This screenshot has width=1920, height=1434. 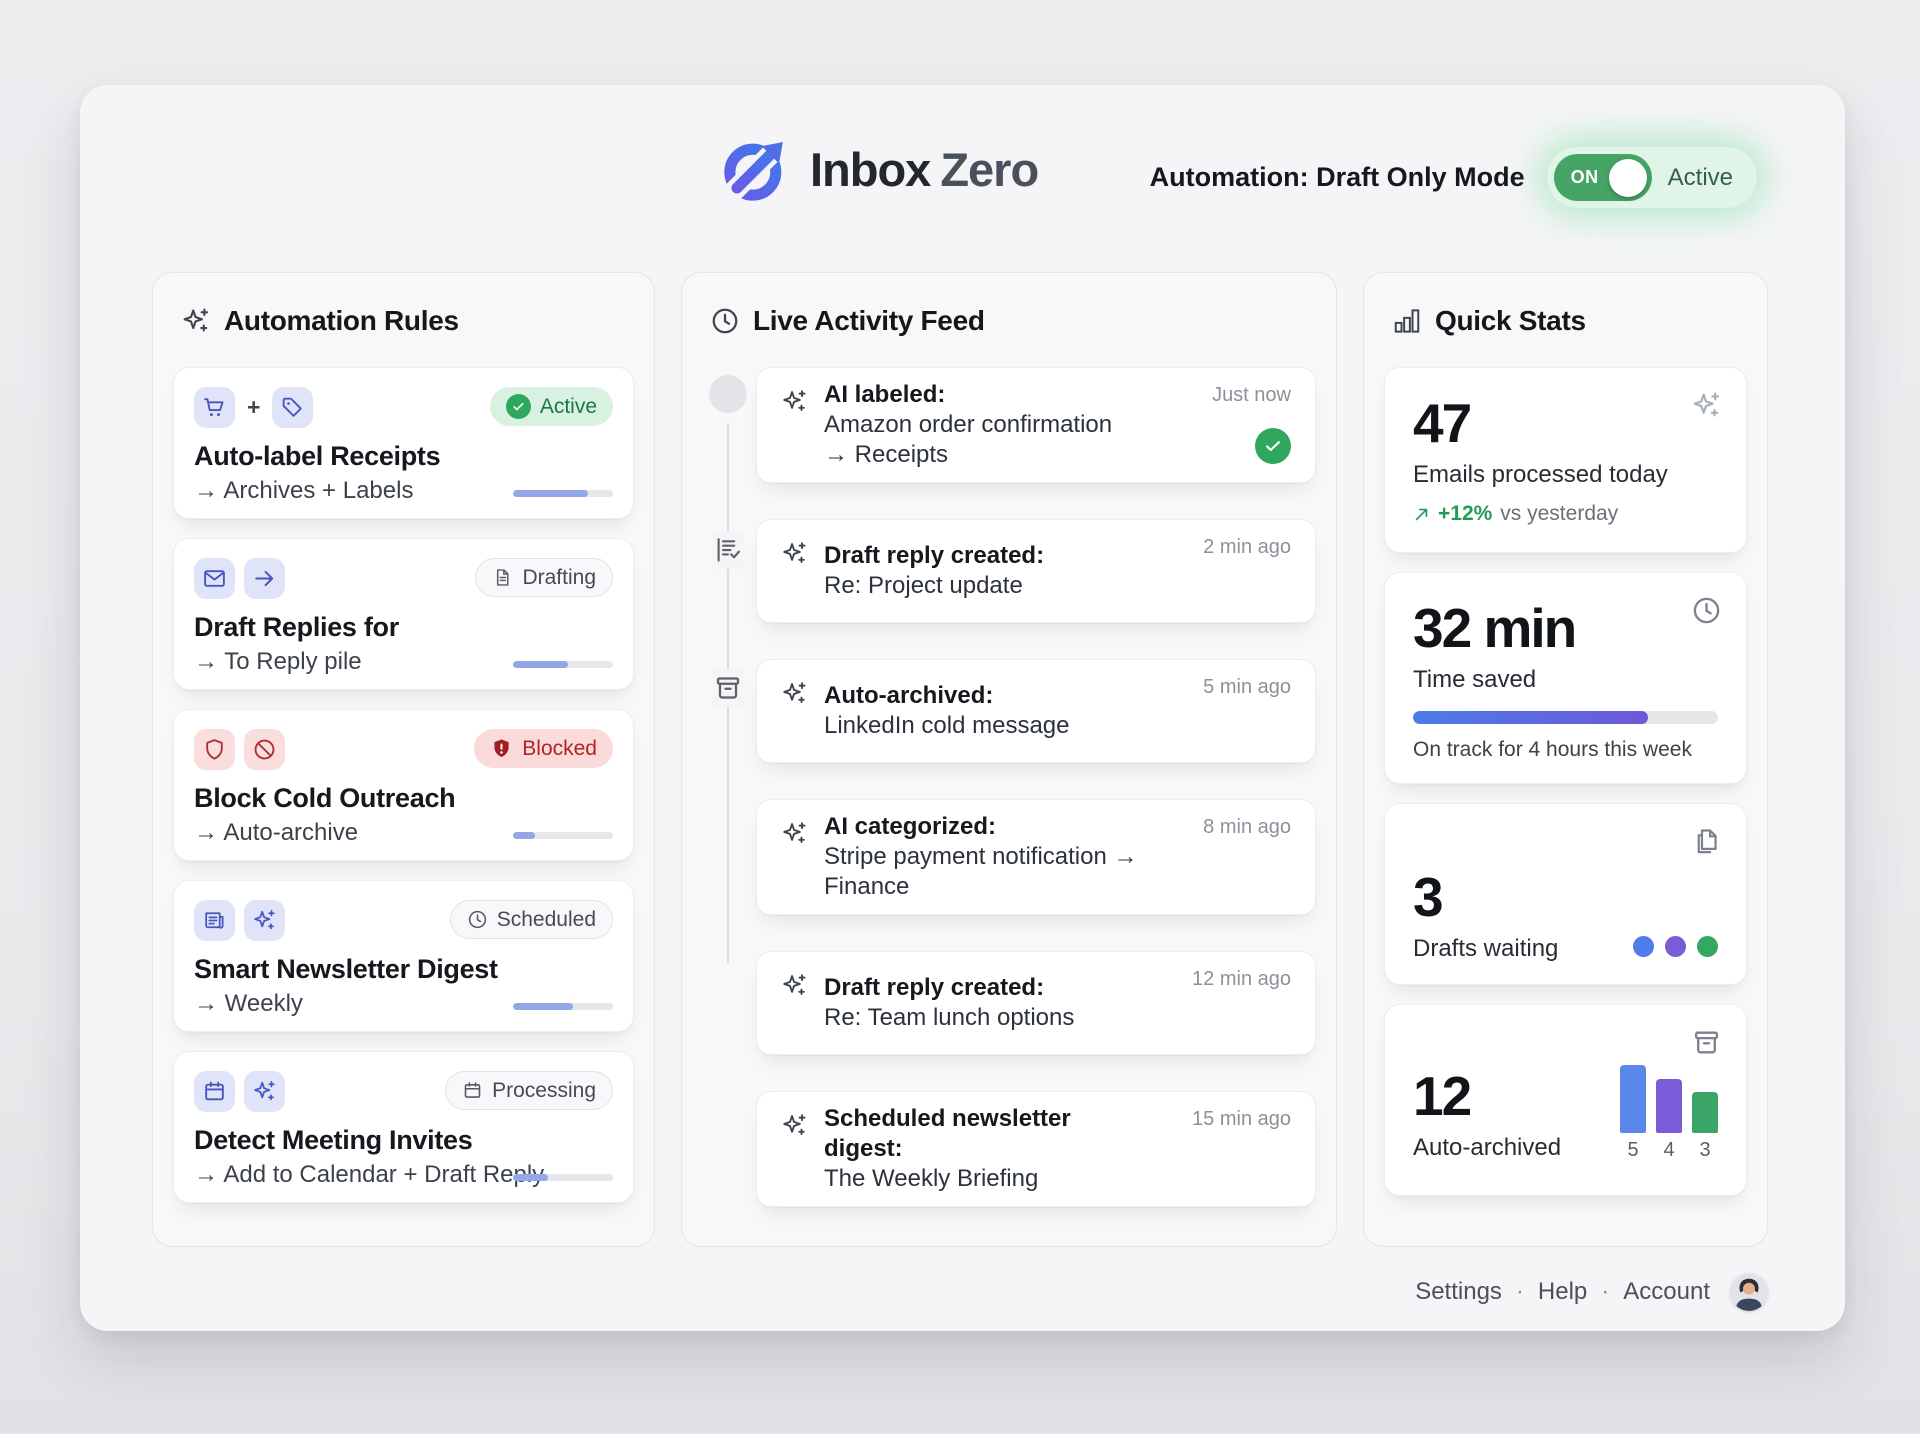 I want to click on automation-rules-header: Automation Rules, so click(x=403, y=321).